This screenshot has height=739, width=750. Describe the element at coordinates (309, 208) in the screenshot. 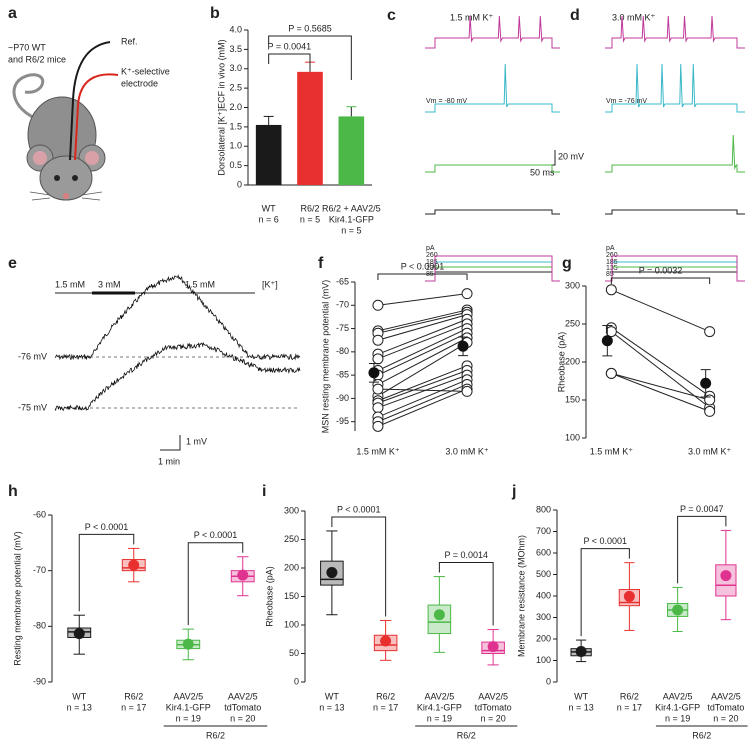

I see `x-tick-label: R6/2` at that location.